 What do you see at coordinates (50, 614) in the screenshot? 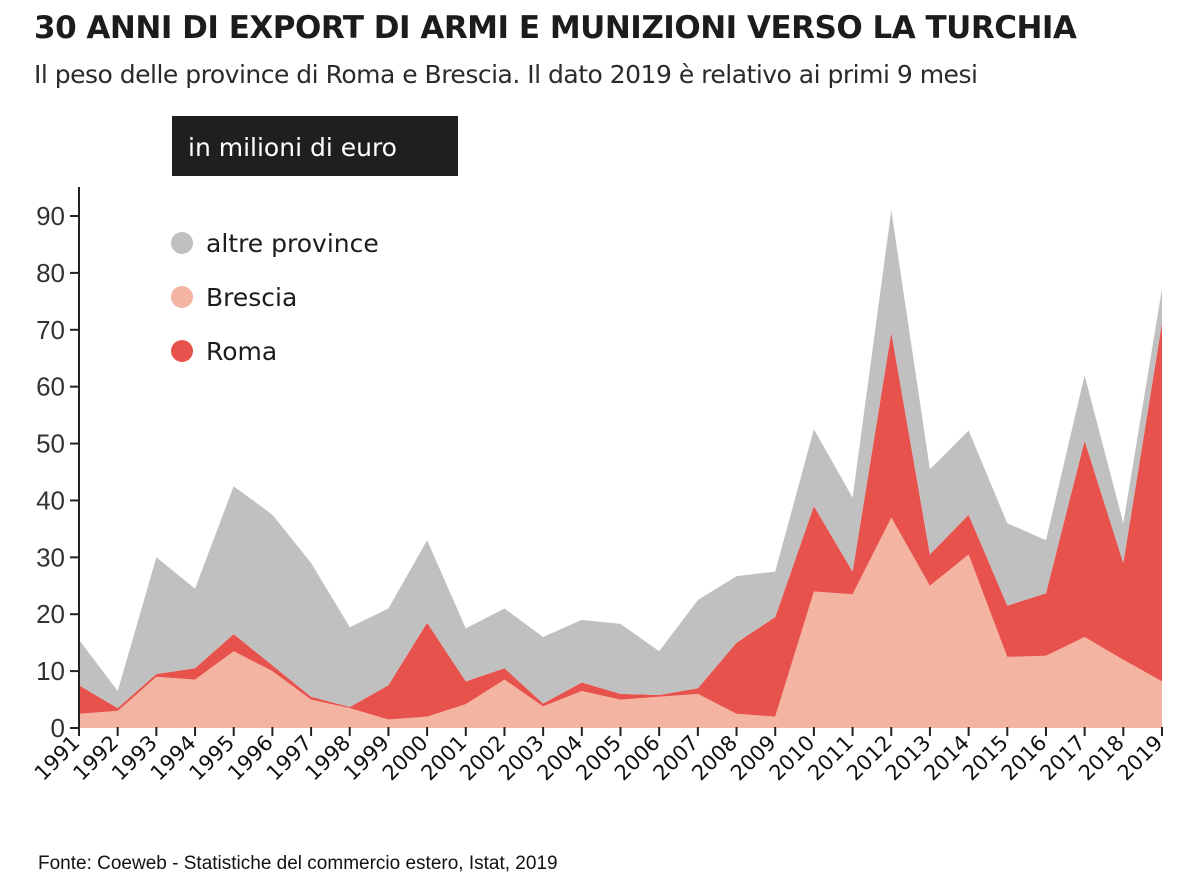
I see `y-tick-label: 20` at bounding box center [50, 614].